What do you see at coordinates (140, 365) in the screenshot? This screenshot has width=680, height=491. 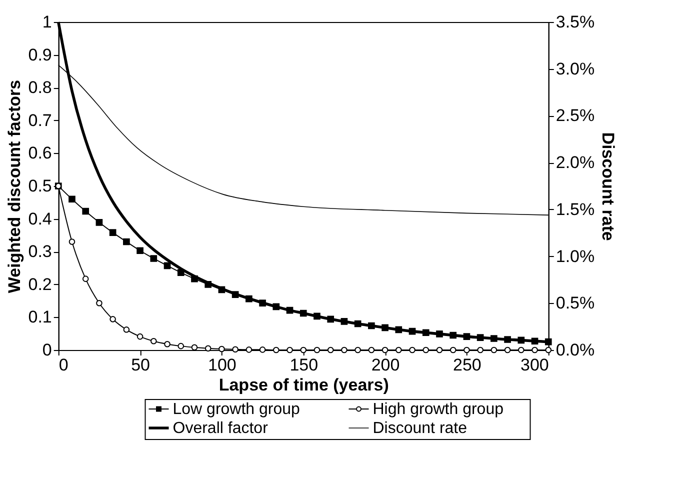 I see `x-tick-label: 50` at bounding box center [140, 365].